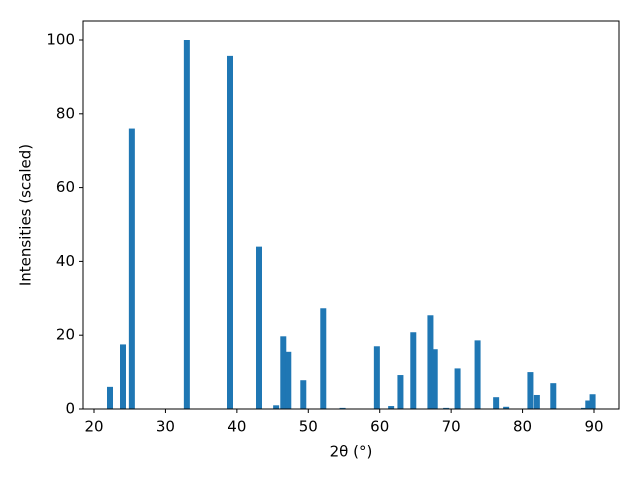 The image size is (640, 480). I want to click on x-tick-label: 90, so click(593, 427).